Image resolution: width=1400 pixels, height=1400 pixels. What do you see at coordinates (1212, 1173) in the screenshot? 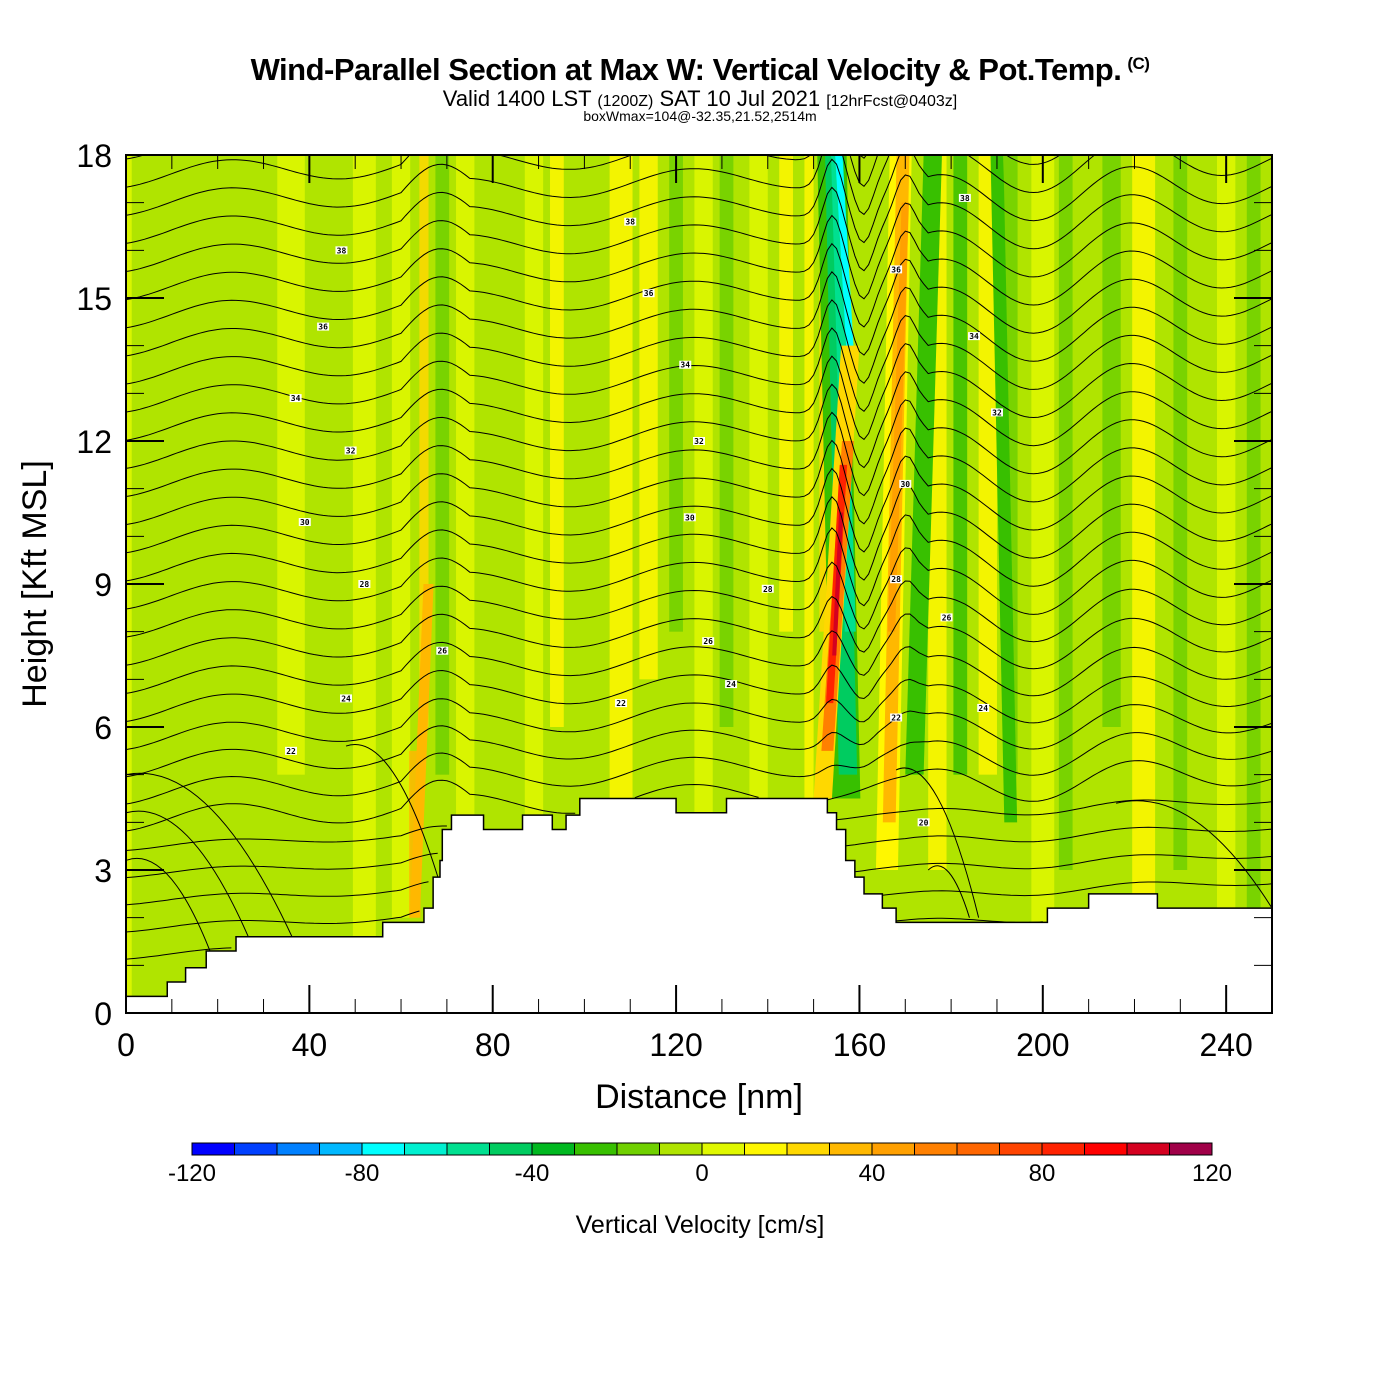
I see `colorbar-tick-label: 120` at bounding box center [1212, 1173].